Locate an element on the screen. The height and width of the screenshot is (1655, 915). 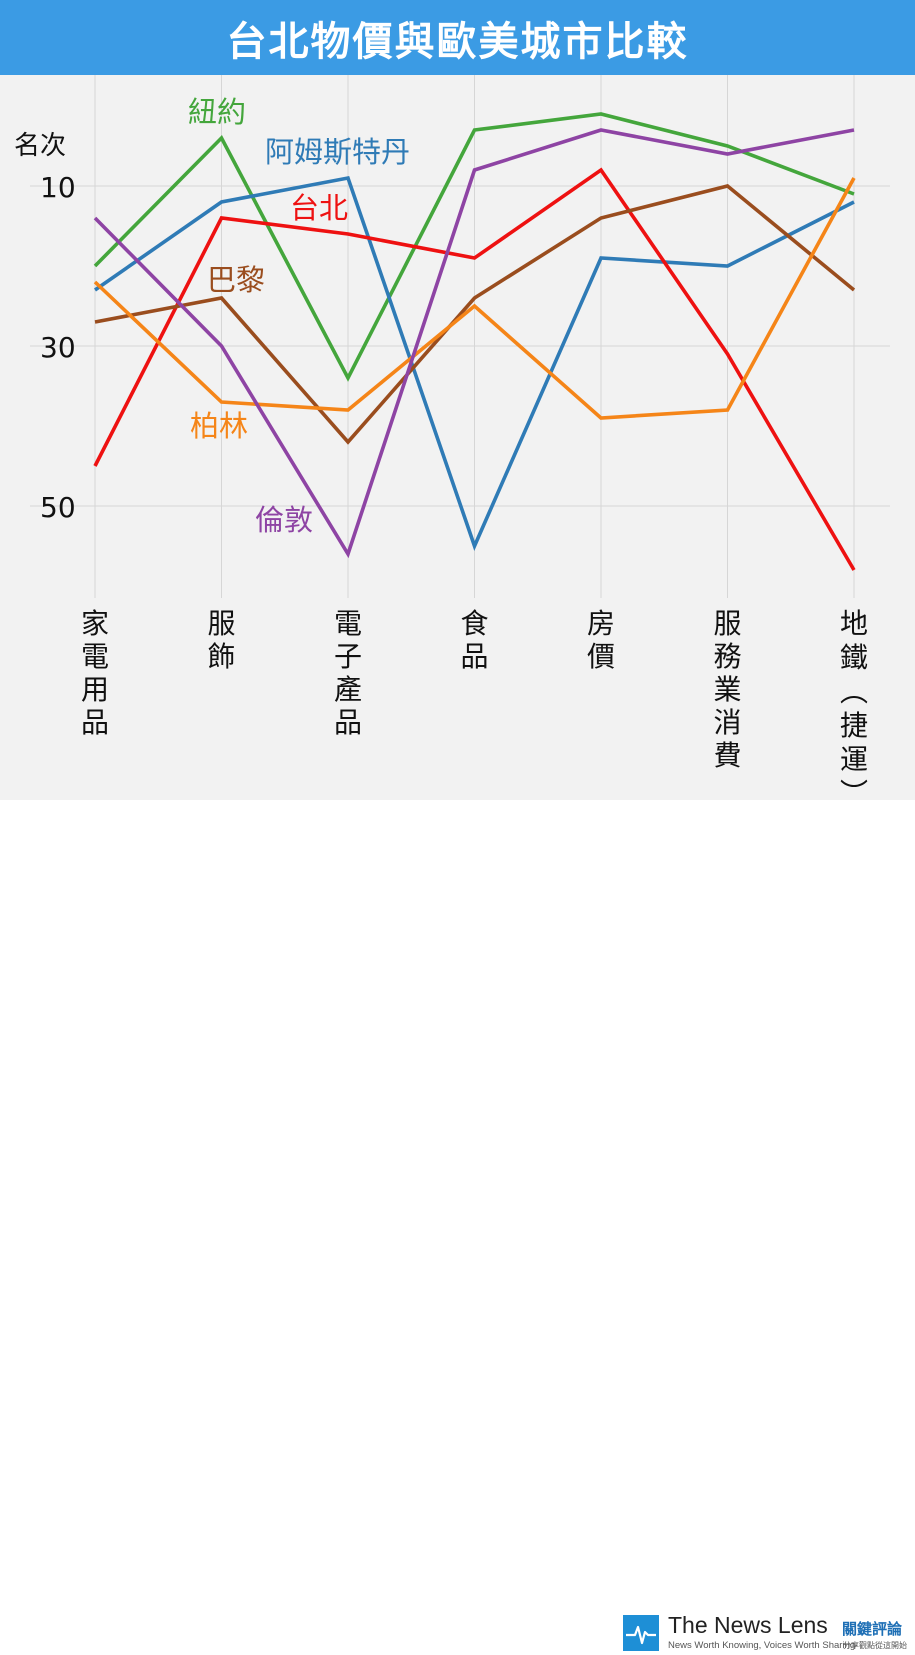
x-category-label: 地鐵︵捷運︶ is located at coordinates (854, 703).